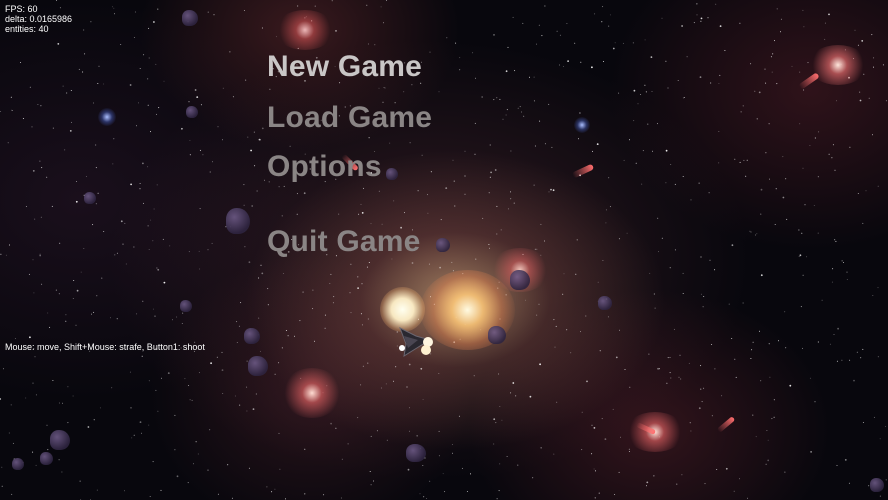  I want to click on entities-readout: entities: 40, so click(27, 29).